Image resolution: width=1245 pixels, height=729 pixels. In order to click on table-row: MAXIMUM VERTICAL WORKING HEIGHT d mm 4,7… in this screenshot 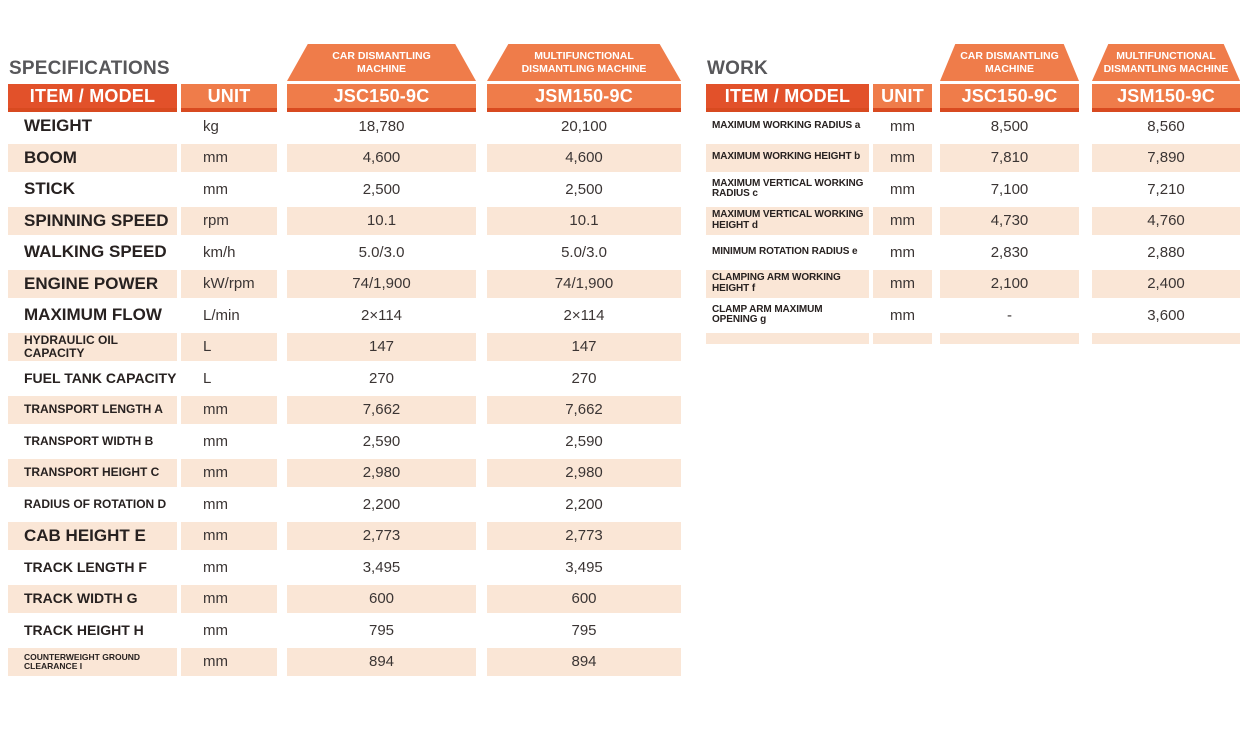, I will do `click(973, 220)`.